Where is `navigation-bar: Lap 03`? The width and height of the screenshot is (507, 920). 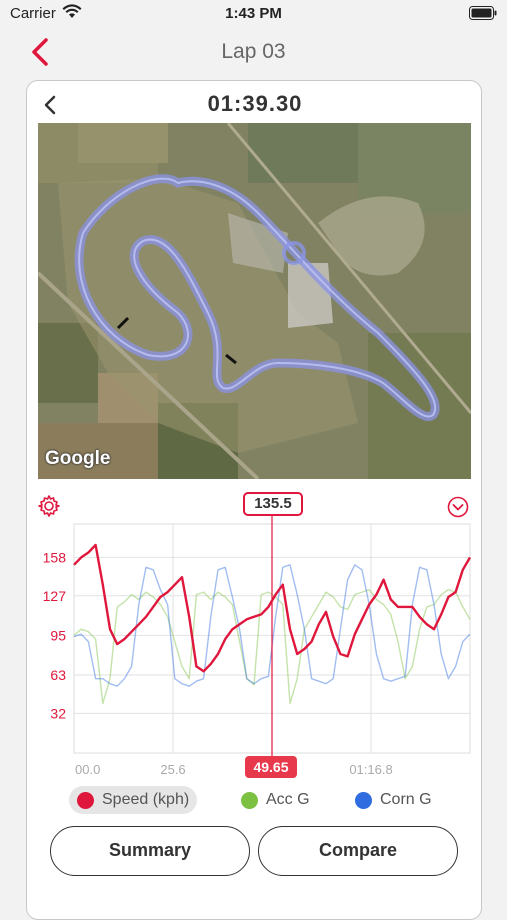
navigation-bar: Lap 03 is located at coordinates (253, 53).